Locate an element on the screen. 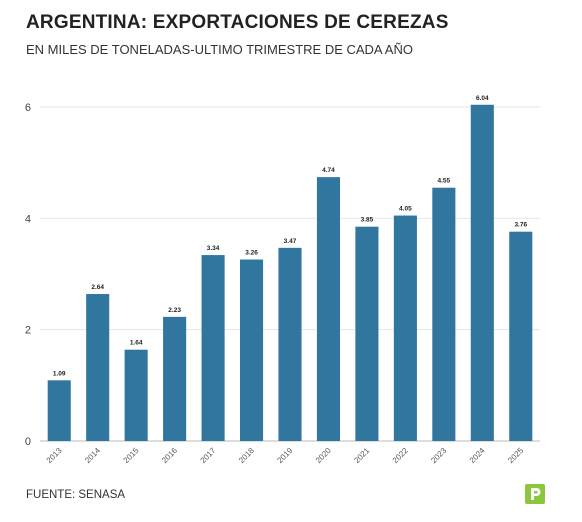 This screenshot has height=522, width=582. x-tick-label: 2023 is located at coordinates (438, 455).